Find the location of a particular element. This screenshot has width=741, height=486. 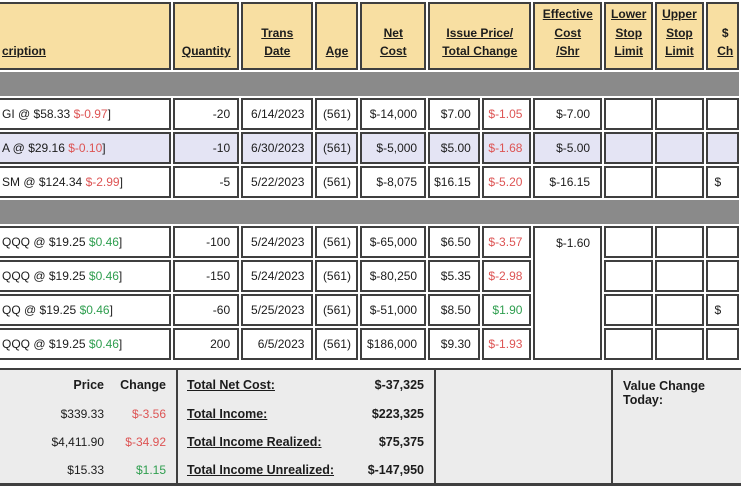

value-change-today-block: Value Change Today: is located at coordinates (676, 426).